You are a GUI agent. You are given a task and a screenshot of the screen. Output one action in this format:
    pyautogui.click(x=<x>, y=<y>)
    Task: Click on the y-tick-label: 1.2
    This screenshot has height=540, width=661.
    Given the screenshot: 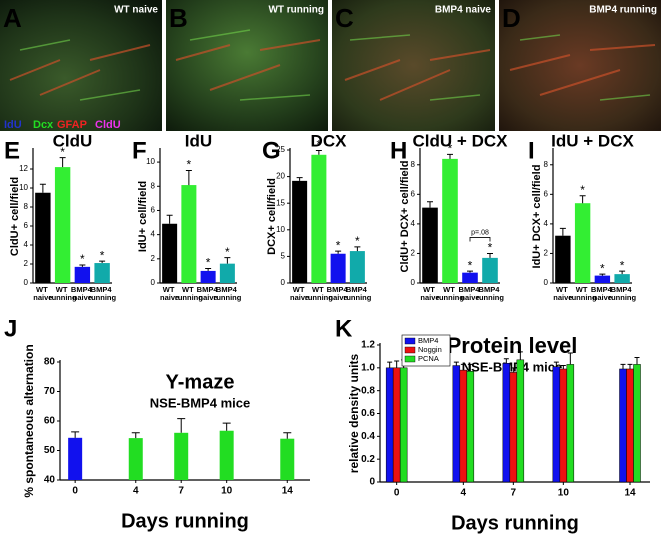 What is the action you would take?
    pyautogui.click(x=368, y=345)
    